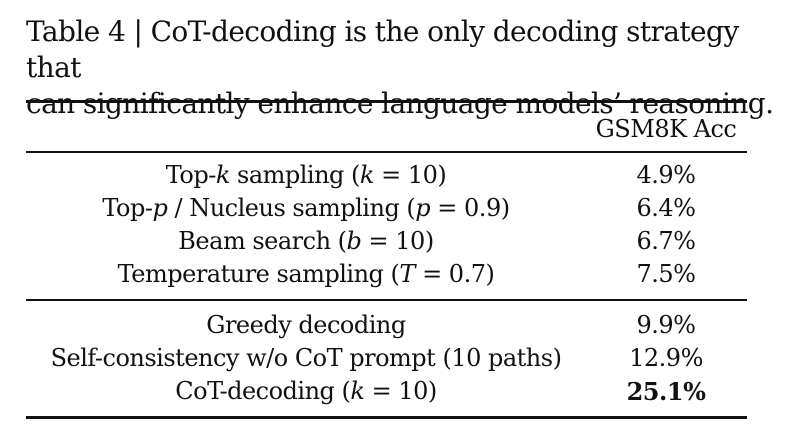 Image resolution: width=797 pixels, height=433 pixels. Describe the element at coordinates (306, 175) in the screenshot. I see `method-cell: Top-k sampling (k = 10)` at that location.